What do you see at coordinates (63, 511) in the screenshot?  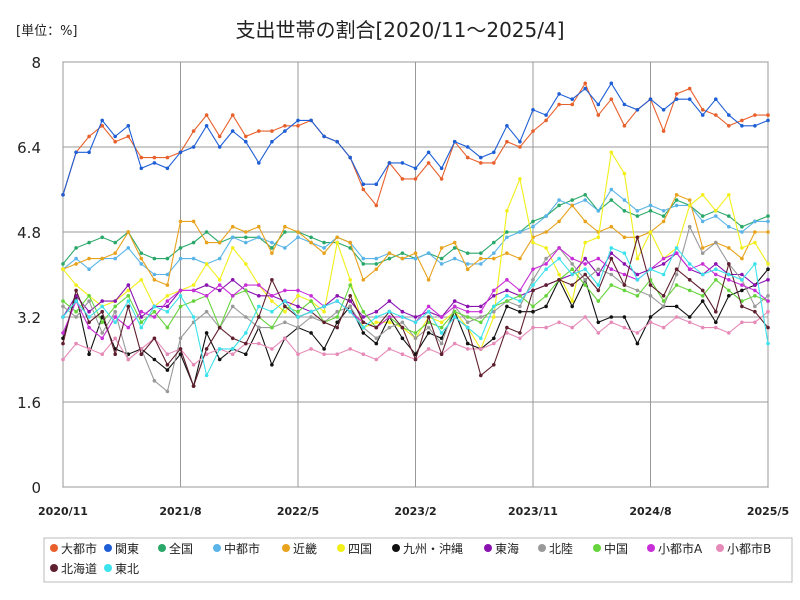 I see `x-tick-label: 2020/11` at bounding box center [63, 511].